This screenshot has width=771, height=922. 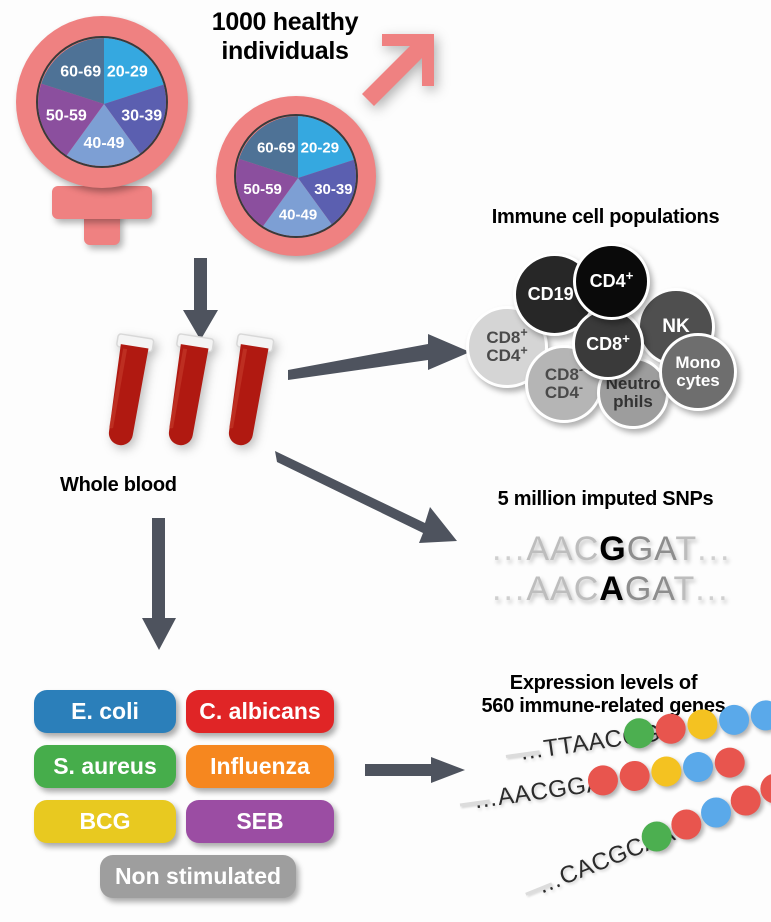 I want to click on cell-label-cd4pos: CD4+, so click(x=611, y=280).